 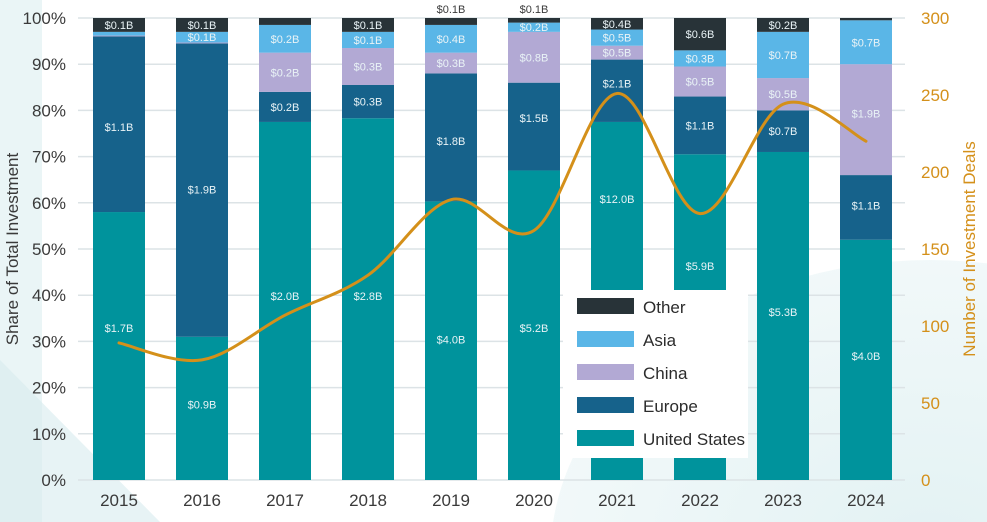 I want to click on segment-value-label: $2.0B, so click(x=285, y=297).